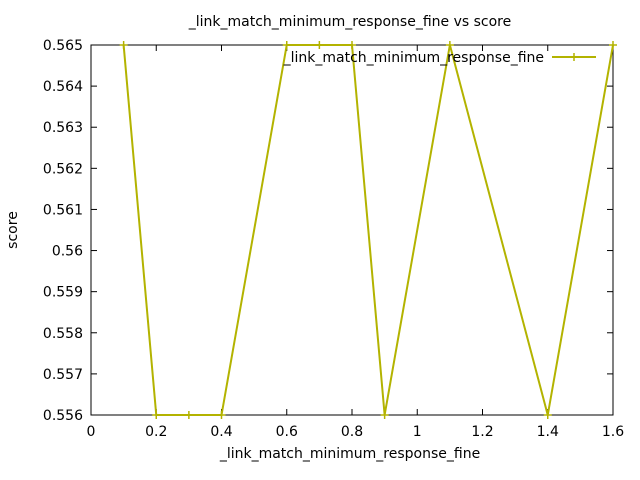 This screenshot has height=480, width=640. What do you see at coordinates (287, 432) in the screenshot?
I see `x-tick-label: 0.6` at bounding box center [287, 432].